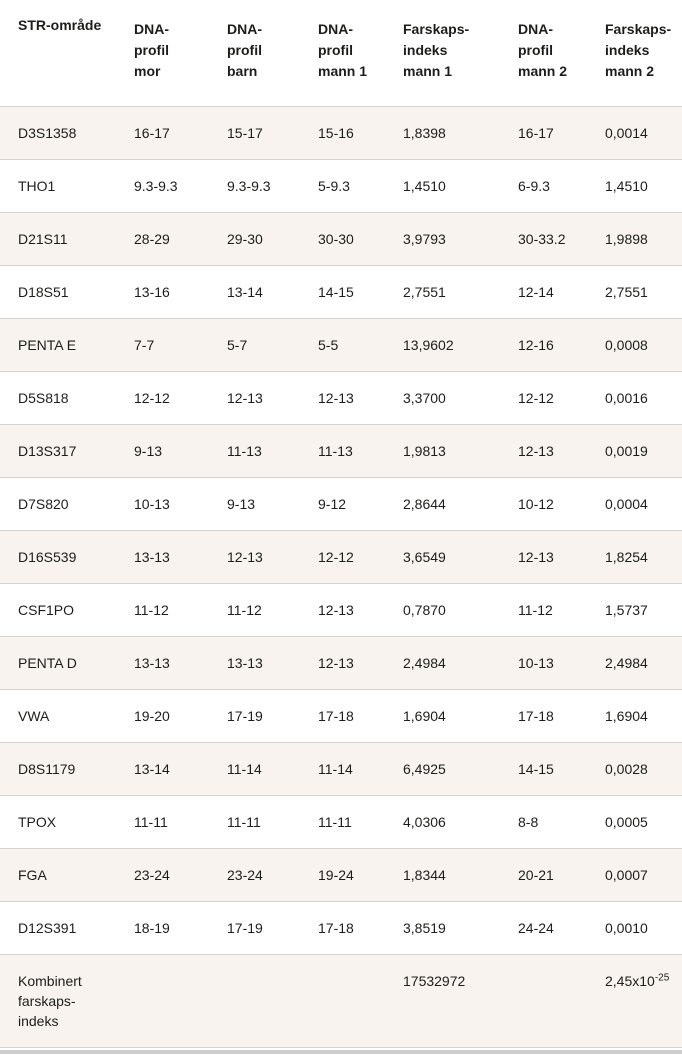  Describe the element at coordinates (561, 874) in the screenshot. I see `mann2-cell: 20-21` at that location.